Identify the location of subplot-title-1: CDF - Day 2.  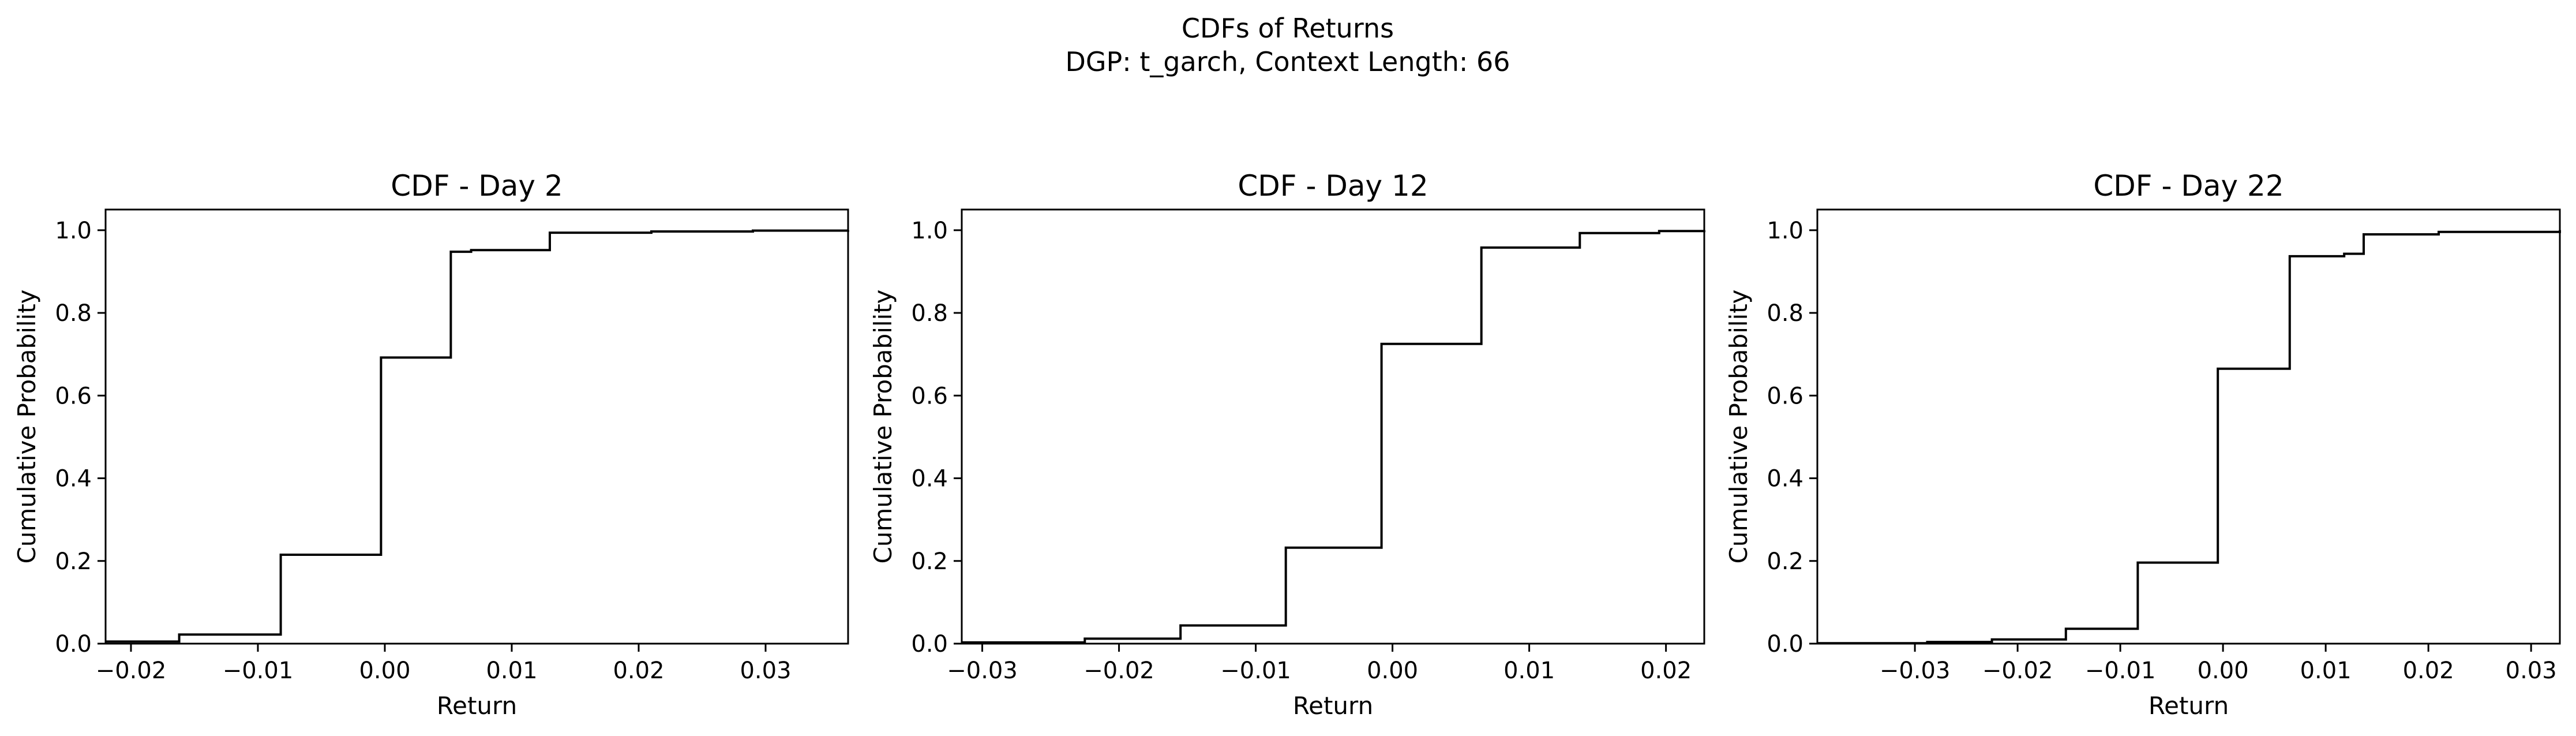
(477, 186).